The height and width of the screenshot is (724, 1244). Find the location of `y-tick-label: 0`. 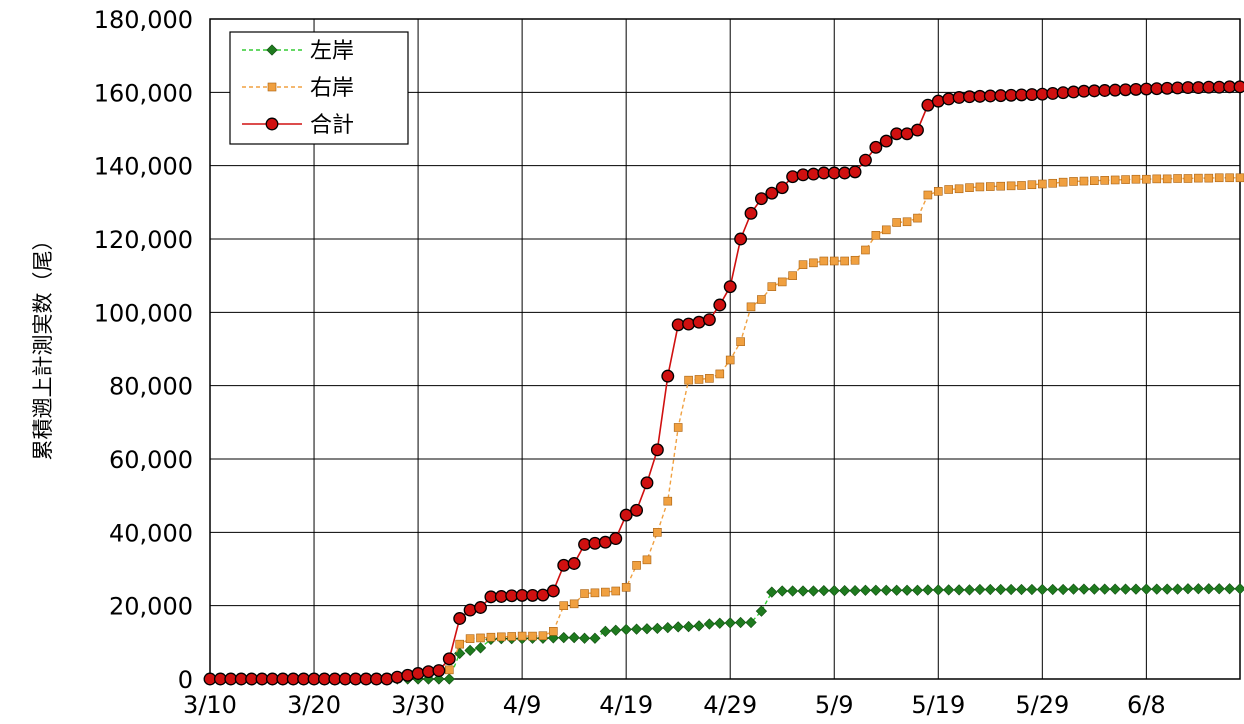

y-tick-label: 0 is located at coordinates (185, 680).